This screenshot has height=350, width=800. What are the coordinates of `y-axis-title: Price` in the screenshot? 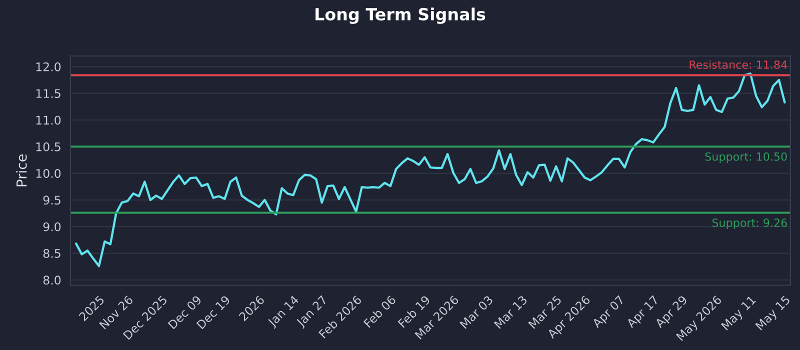 It's located at (21, 170).